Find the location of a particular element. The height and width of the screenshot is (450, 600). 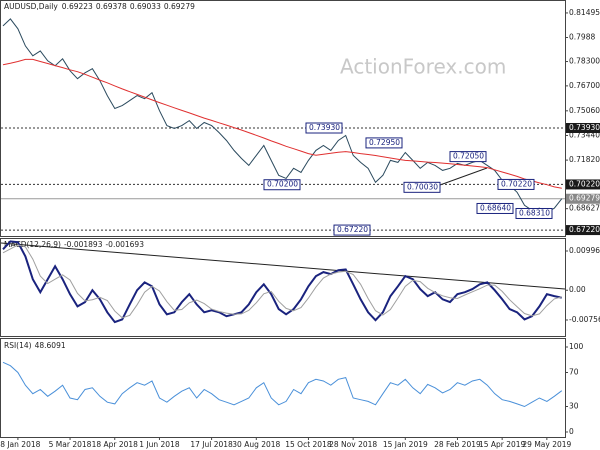

annotation-label: 0.68640 is located at coordinates (495, 207).